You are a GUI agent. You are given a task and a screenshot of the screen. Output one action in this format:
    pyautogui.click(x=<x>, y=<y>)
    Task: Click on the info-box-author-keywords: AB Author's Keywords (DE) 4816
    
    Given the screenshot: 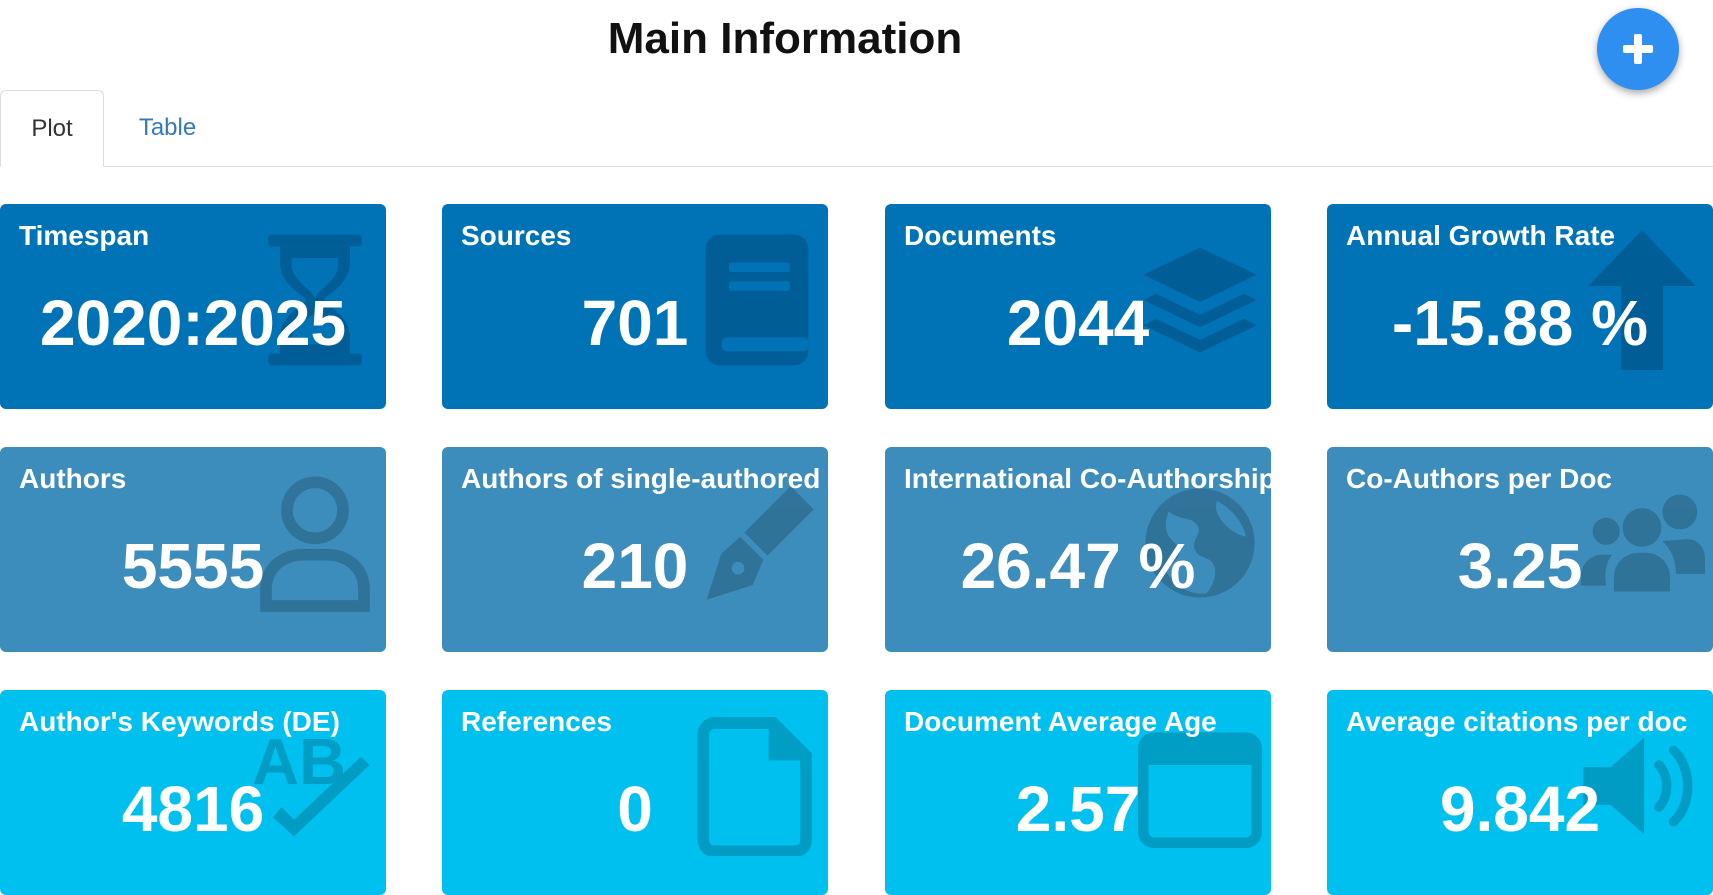 What is the action you would take?
    pyautogui.click(x=193, y=792)
    